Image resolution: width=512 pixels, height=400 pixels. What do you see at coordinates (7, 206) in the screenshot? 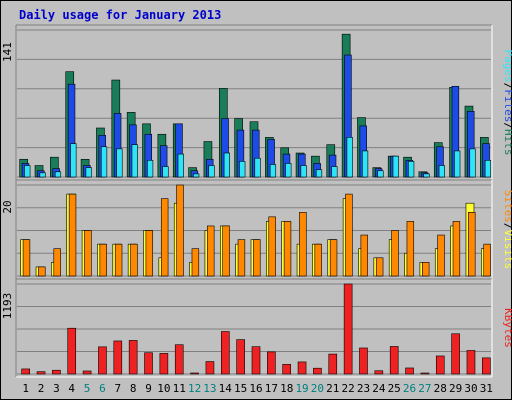
I see `ymax-label: 20` at bounding box center [7, 206].